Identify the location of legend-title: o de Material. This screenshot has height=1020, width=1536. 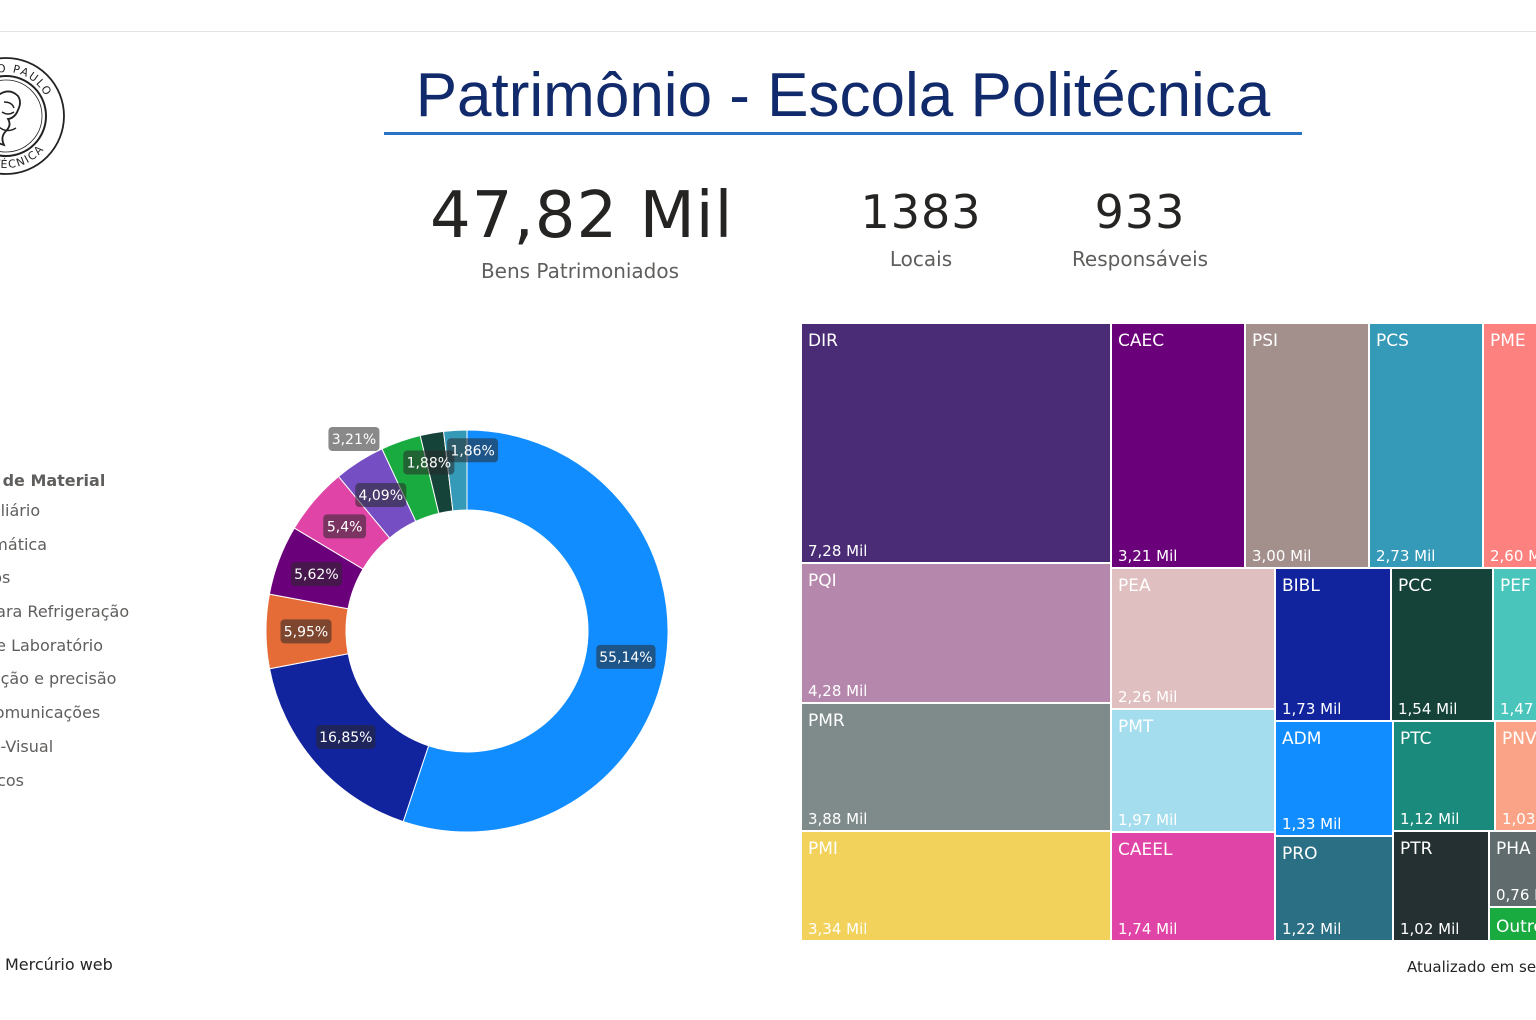
(53, 480).